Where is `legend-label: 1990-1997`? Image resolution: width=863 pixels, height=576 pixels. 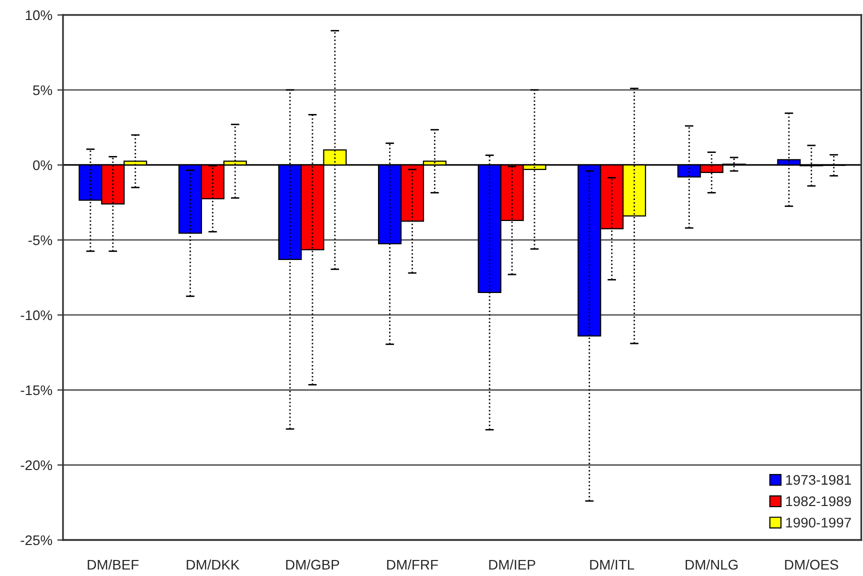 legend-label: 1990-1997 is located at coordinates (818, 523).